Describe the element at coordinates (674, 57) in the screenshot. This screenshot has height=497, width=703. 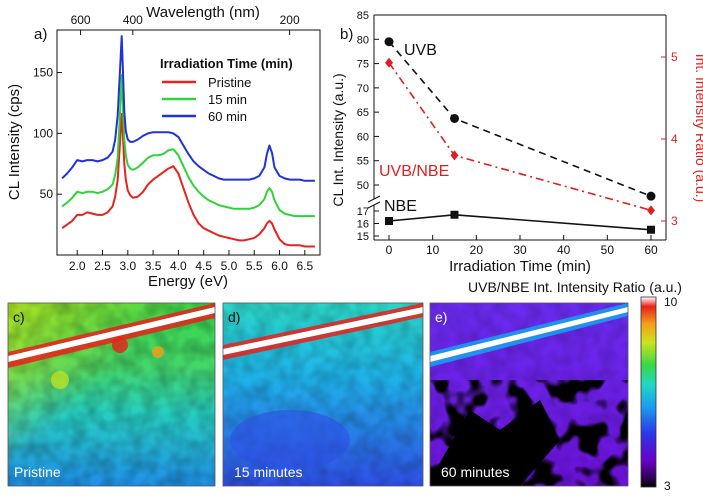
I see `y2-tick-label-b: 5` at that location.